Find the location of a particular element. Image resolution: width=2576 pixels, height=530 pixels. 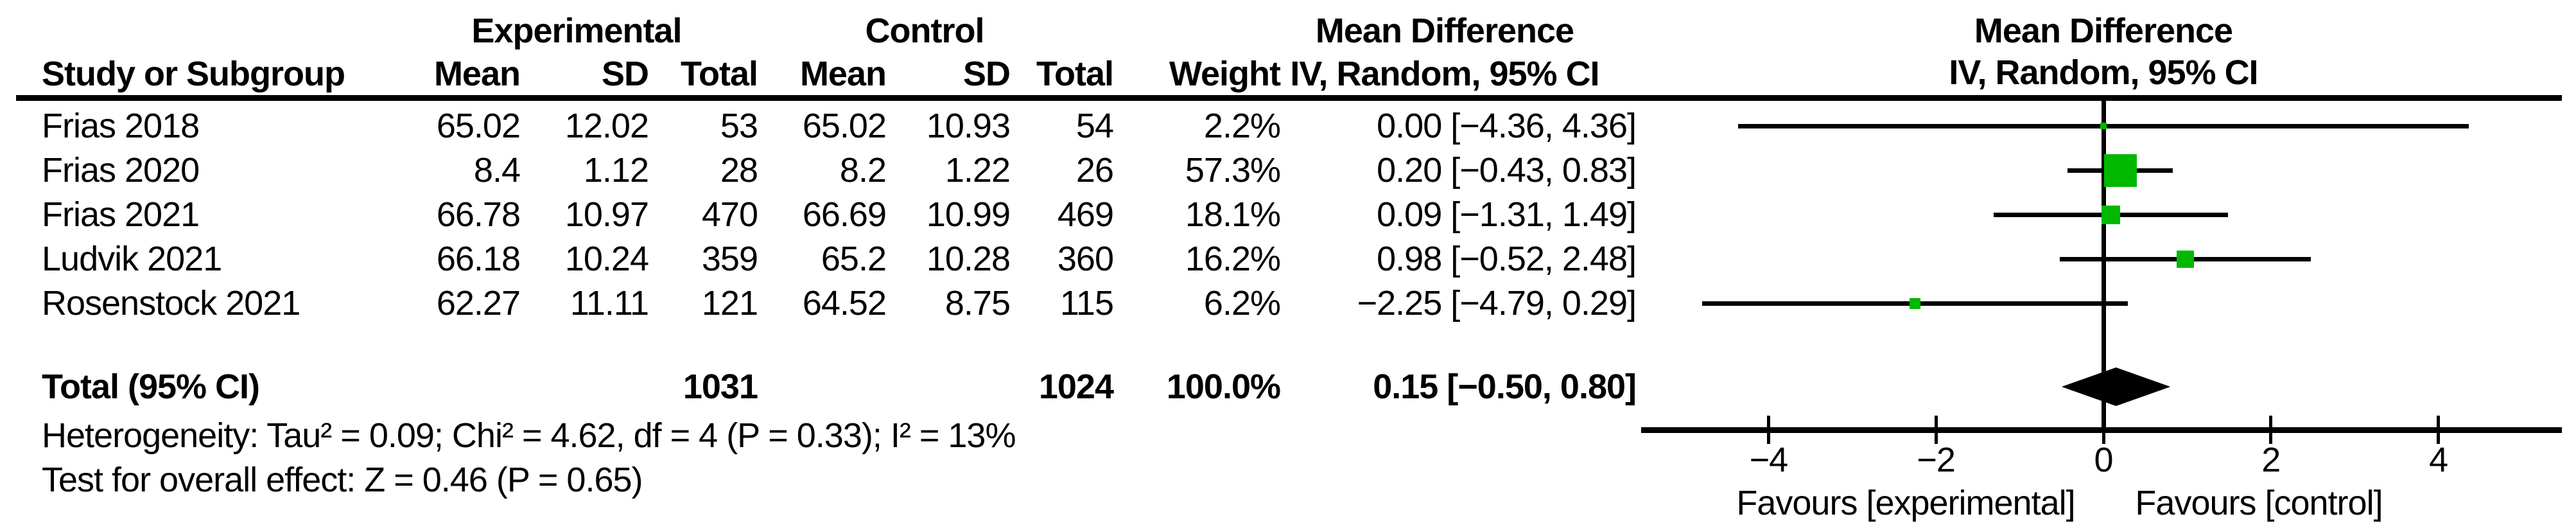

zero-line is located at coordinates (2104, 265).